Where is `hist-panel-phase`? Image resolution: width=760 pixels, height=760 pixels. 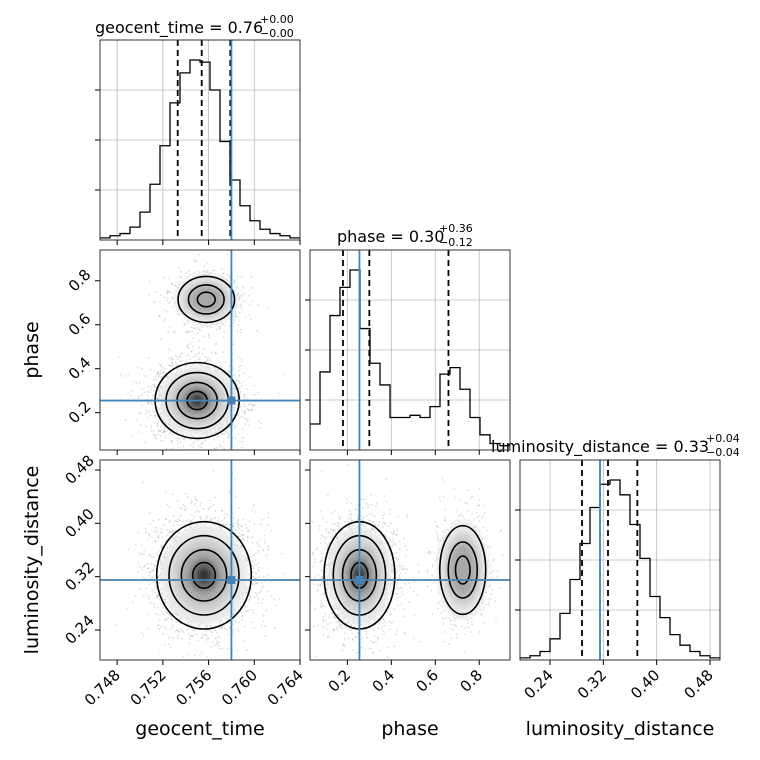
hist-panel-phase is located at coordinates (410, 350).